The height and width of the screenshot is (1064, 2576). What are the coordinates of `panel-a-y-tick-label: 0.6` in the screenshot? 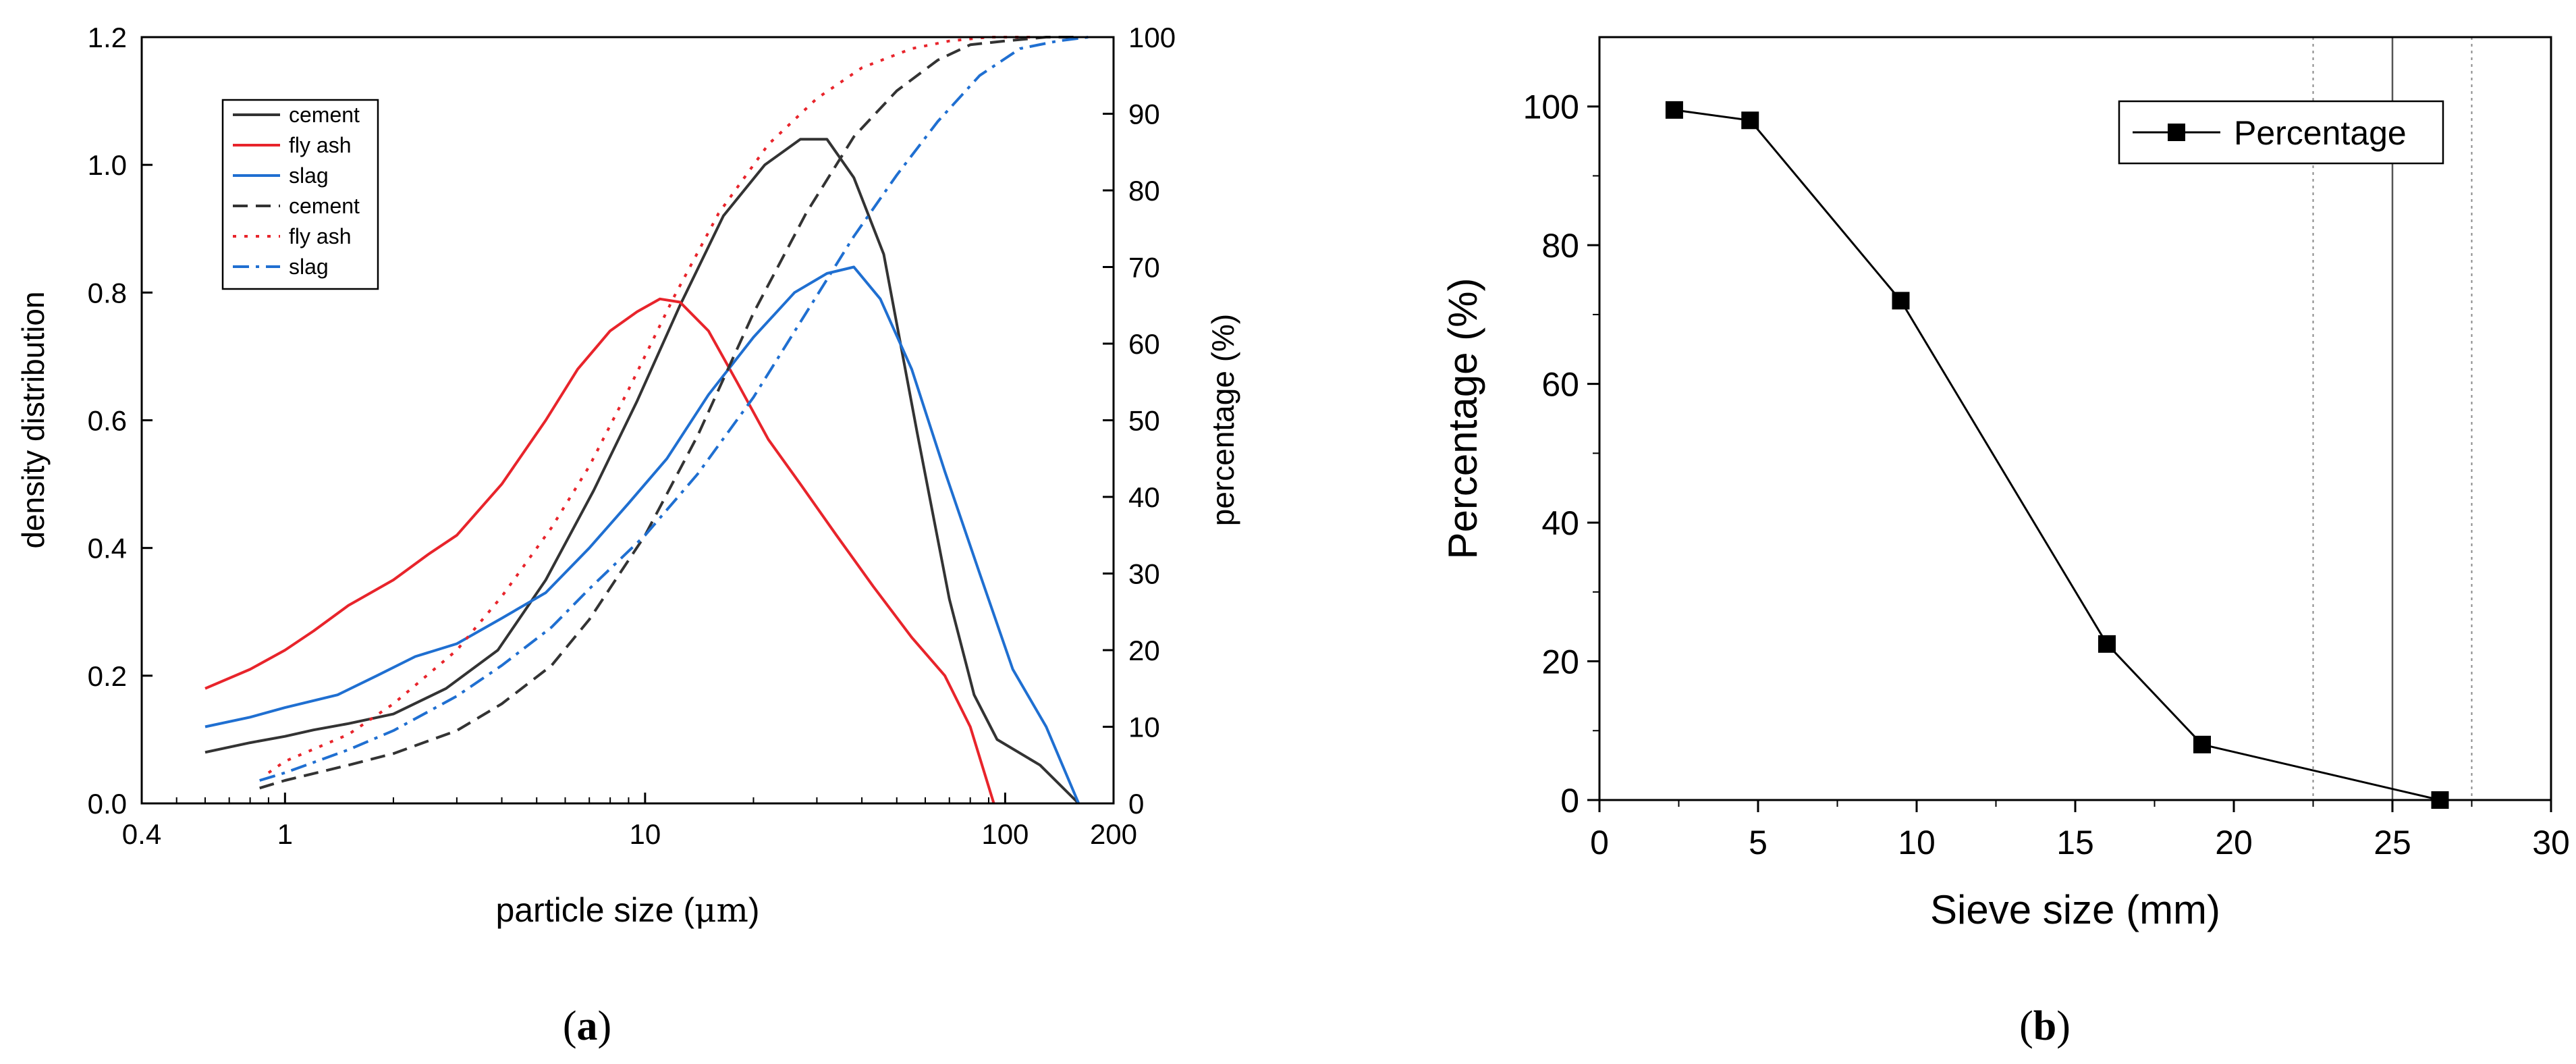 It's located at (107, 421).